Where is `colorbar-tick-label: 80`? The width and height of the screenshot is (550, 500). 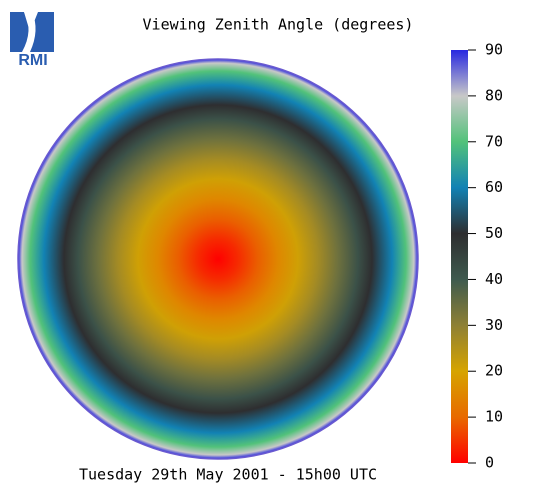
colorbar-tick-label: 80 is located at coordinates (494, 95).